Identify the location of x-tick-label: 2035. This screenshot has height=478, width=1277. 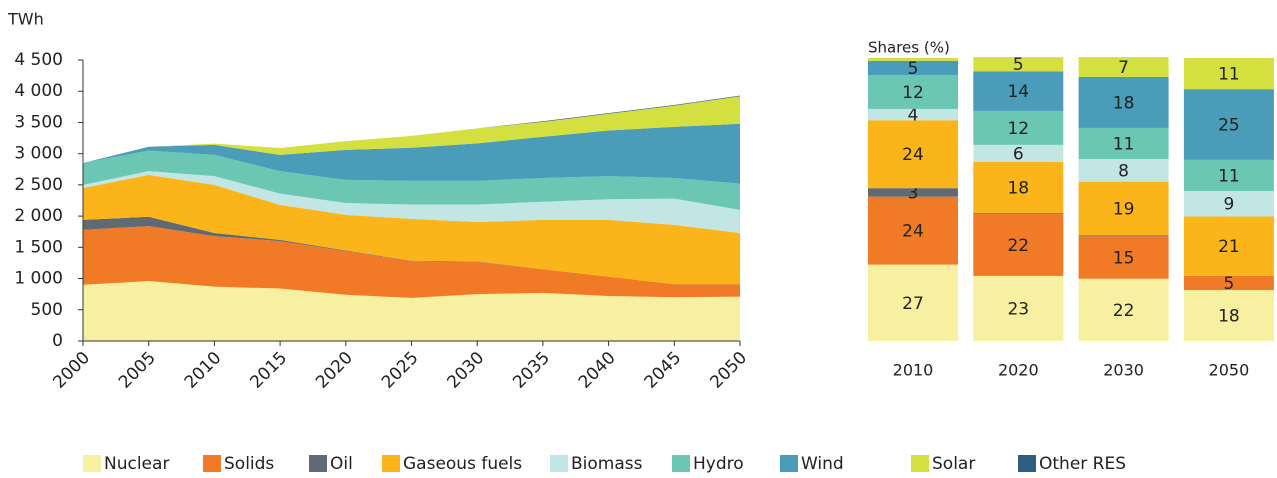
(531, 370).